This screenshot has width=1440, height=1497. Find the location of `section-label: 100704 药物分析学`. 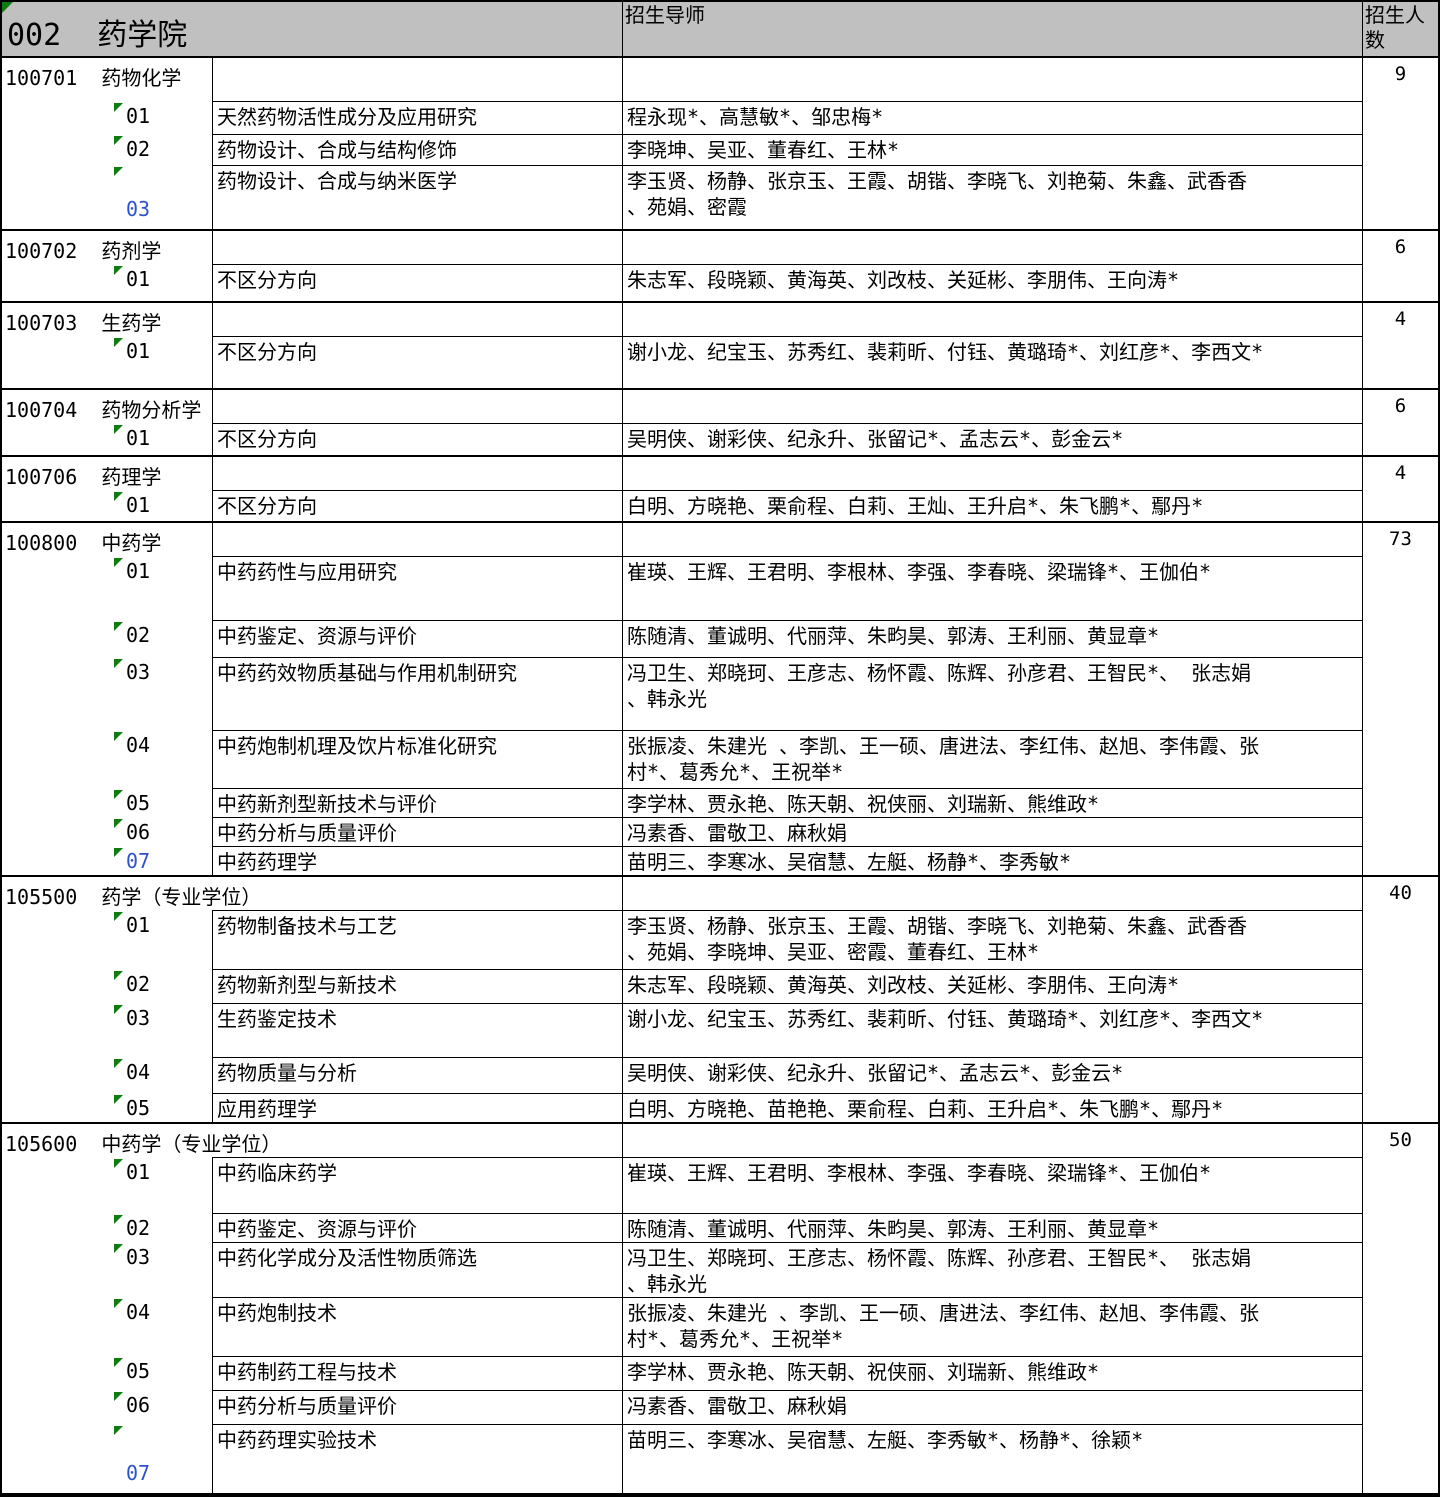

section-label: 100704 药物分析学 is located at coordinates (103, 410).